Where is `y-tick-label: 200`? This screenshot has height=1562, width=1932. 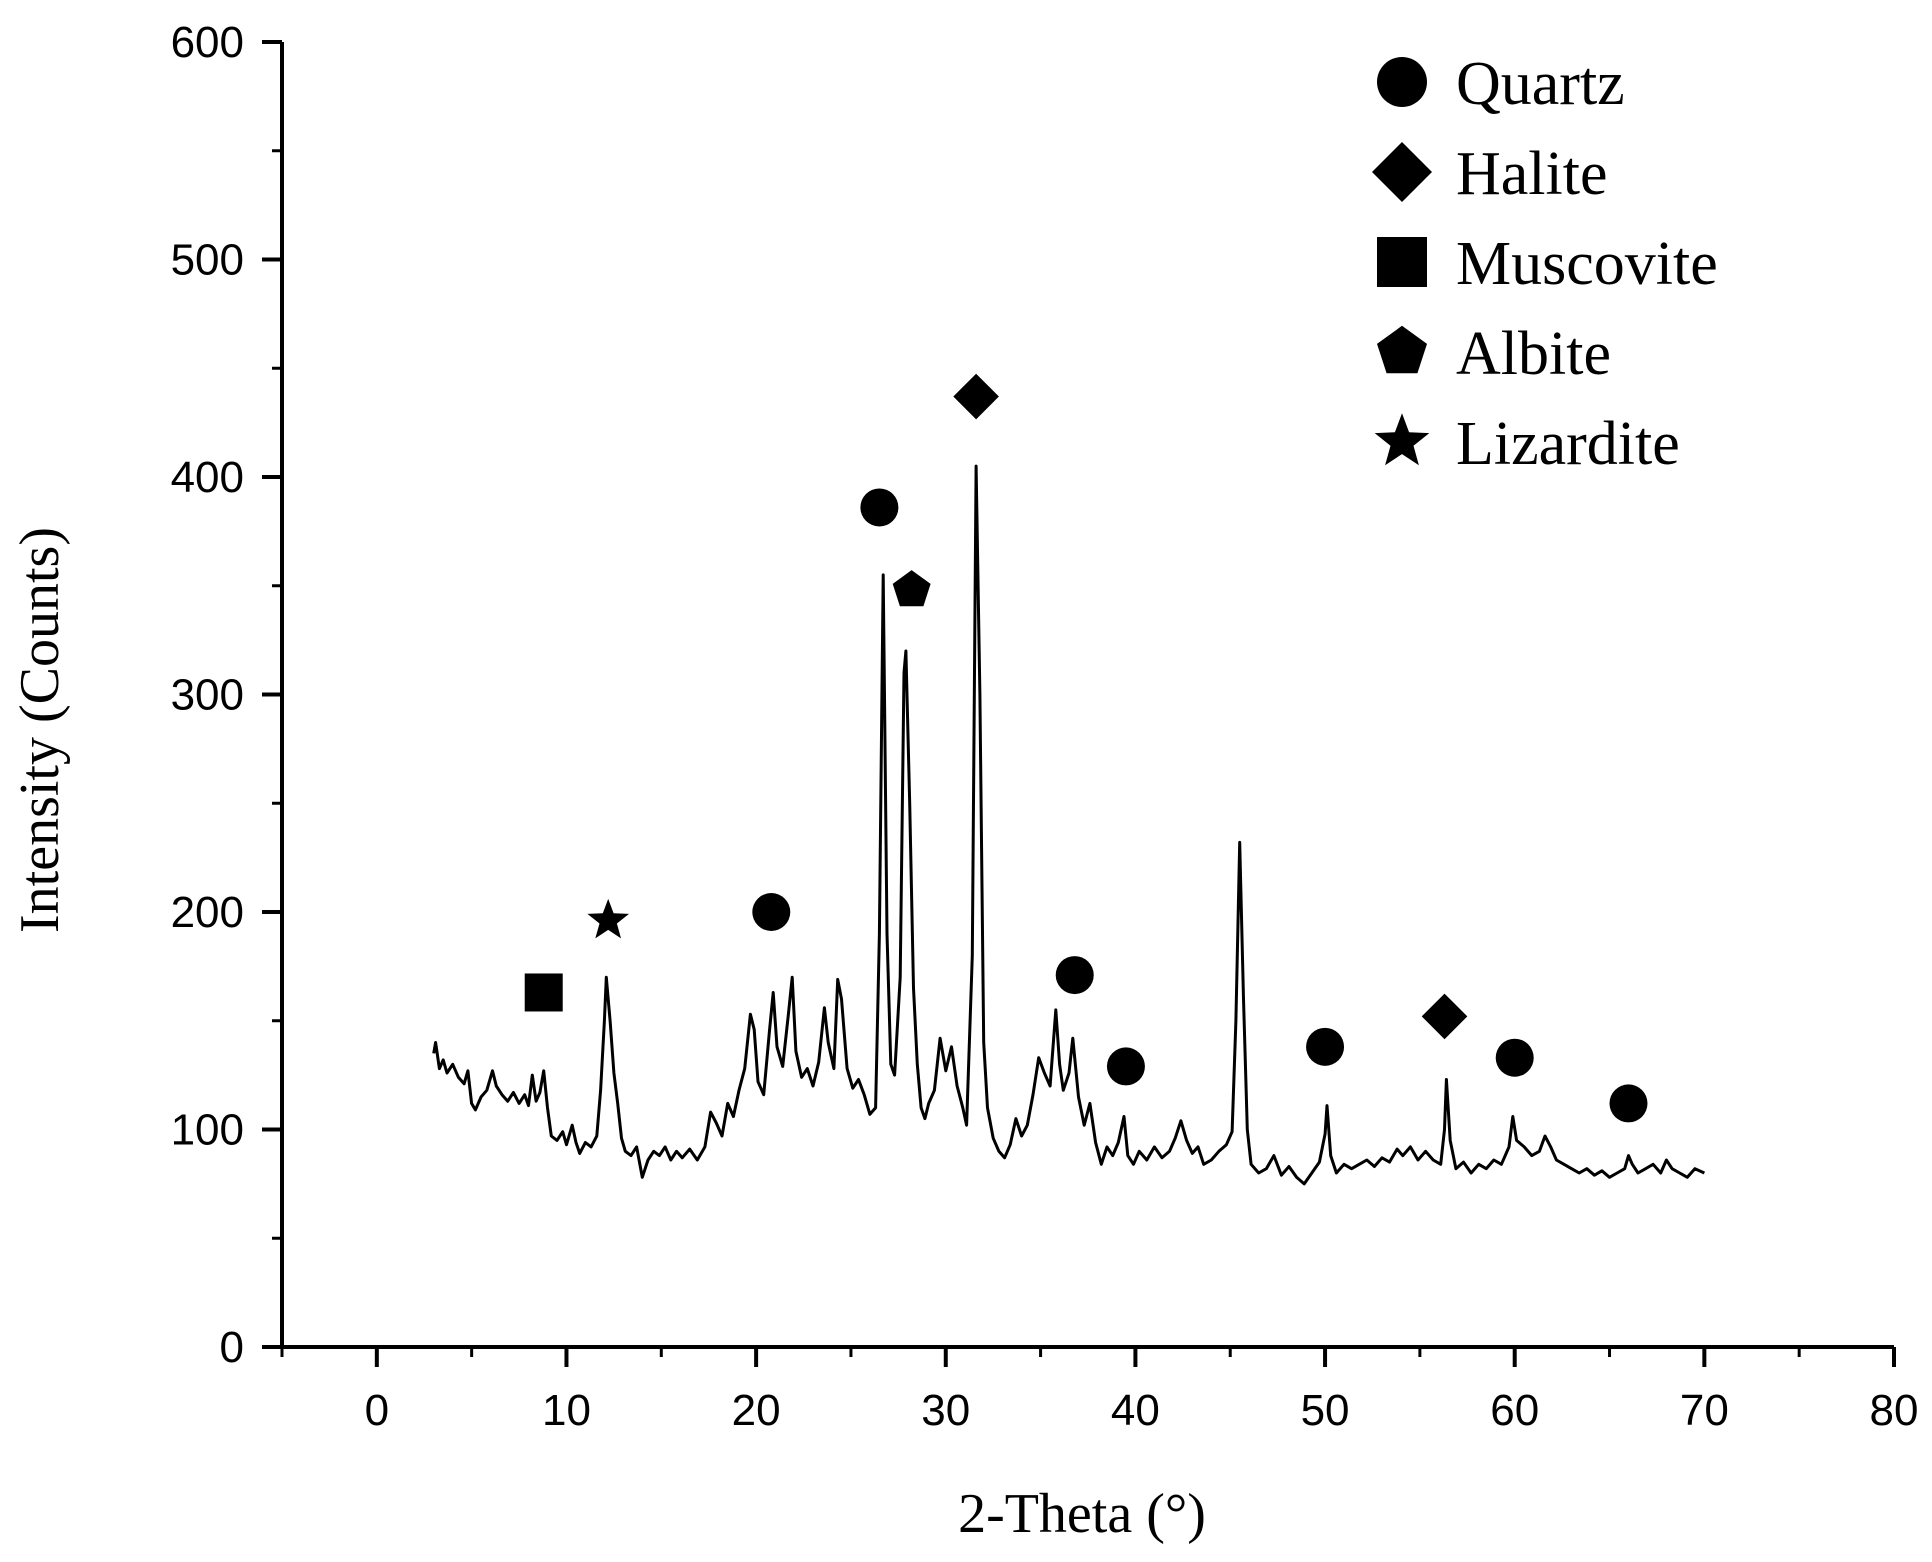 y-tick-label: 200 is located at coordinates (207, 912).